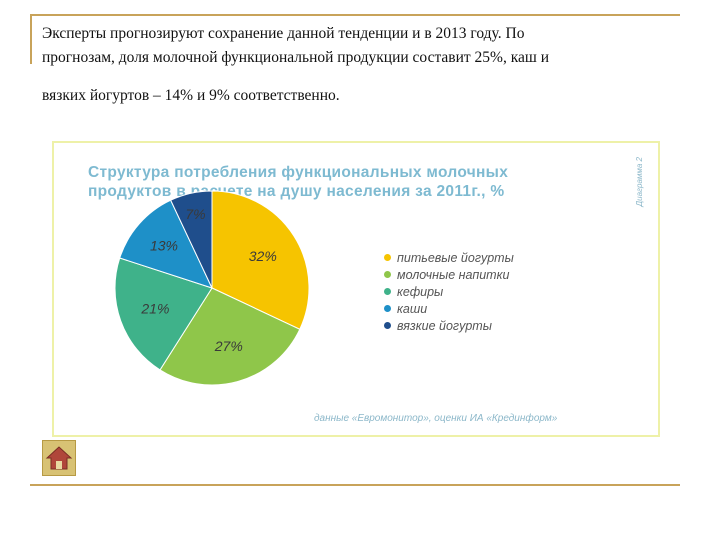  What do you see at coordinates (355, 15) in the screenshot?
I see `frame-top-line` at bounding box center [355, 15].